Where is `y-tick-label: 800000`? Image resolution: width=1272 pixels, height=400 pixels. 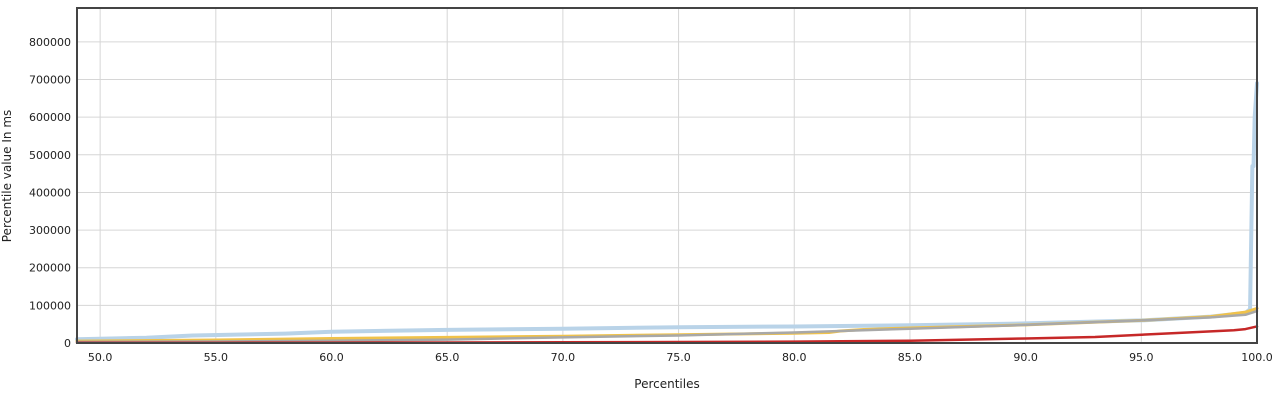
y-tick-label: 800000 is located at coordinates (50, 42).